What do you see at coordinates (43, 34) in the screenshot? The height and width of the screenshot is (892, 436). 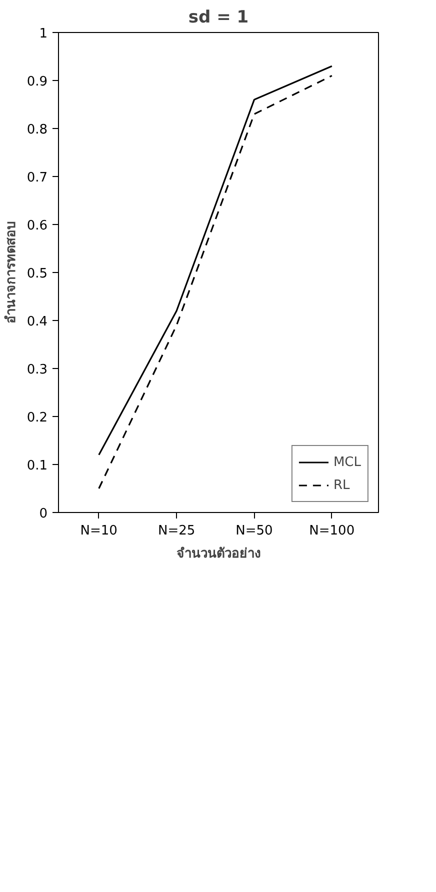 I see `y-tick-label: 1` at bounding box center [43, 34].